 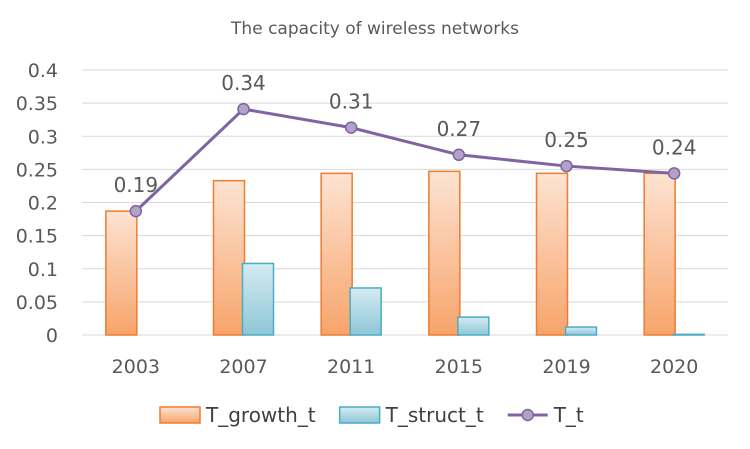 I want to click on bar-T_growth_t-2007, so click(x=229, y=257).